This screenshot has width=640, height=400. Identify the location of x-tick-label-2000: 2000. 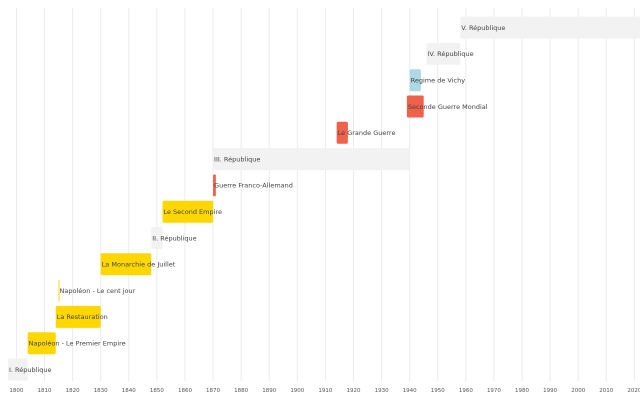
(578, 391).